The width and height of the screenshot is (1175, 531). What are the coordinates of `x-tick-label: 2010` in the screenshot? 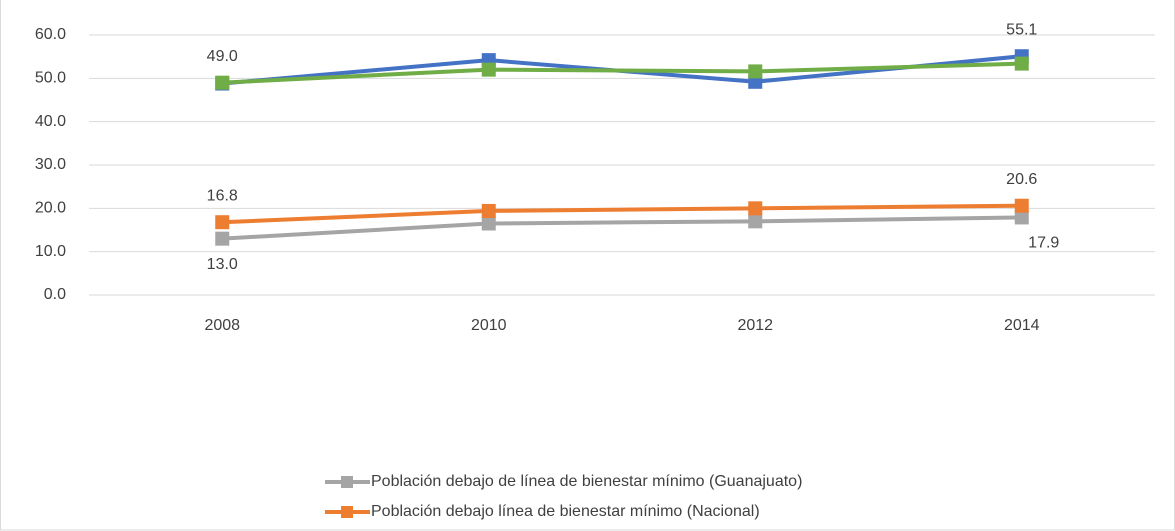 It's located at (489, 325).